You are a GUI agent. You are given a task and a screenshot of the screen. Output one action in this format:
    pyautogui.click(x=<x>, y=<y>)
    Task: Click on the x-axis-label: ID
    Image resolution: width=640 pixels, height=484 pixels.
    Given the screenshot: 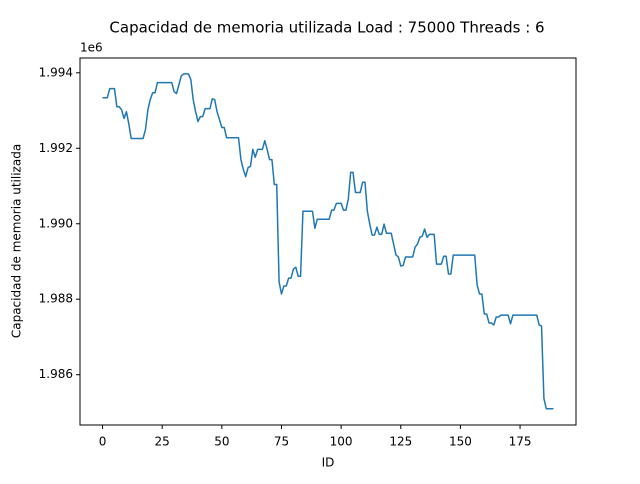 What is the action you would take?
    pyautogui.click(x=328, y=463)
    